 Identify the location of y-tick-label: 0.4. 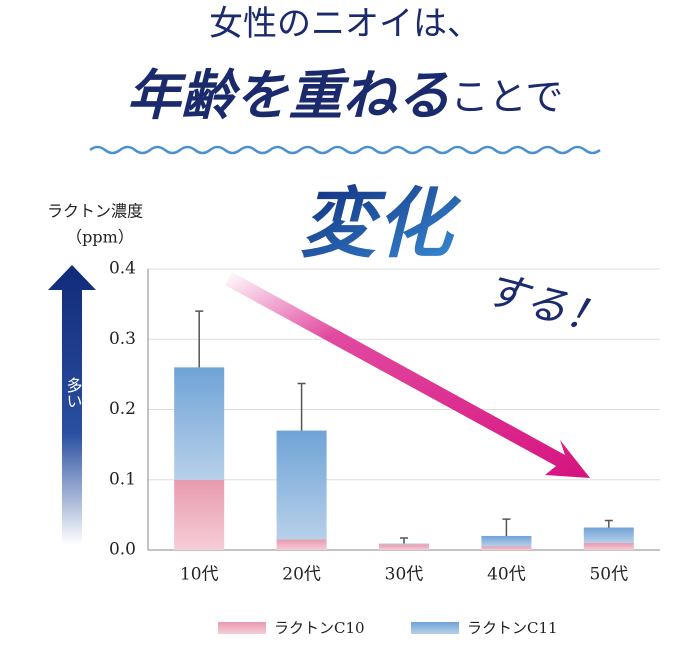
(122, 269).